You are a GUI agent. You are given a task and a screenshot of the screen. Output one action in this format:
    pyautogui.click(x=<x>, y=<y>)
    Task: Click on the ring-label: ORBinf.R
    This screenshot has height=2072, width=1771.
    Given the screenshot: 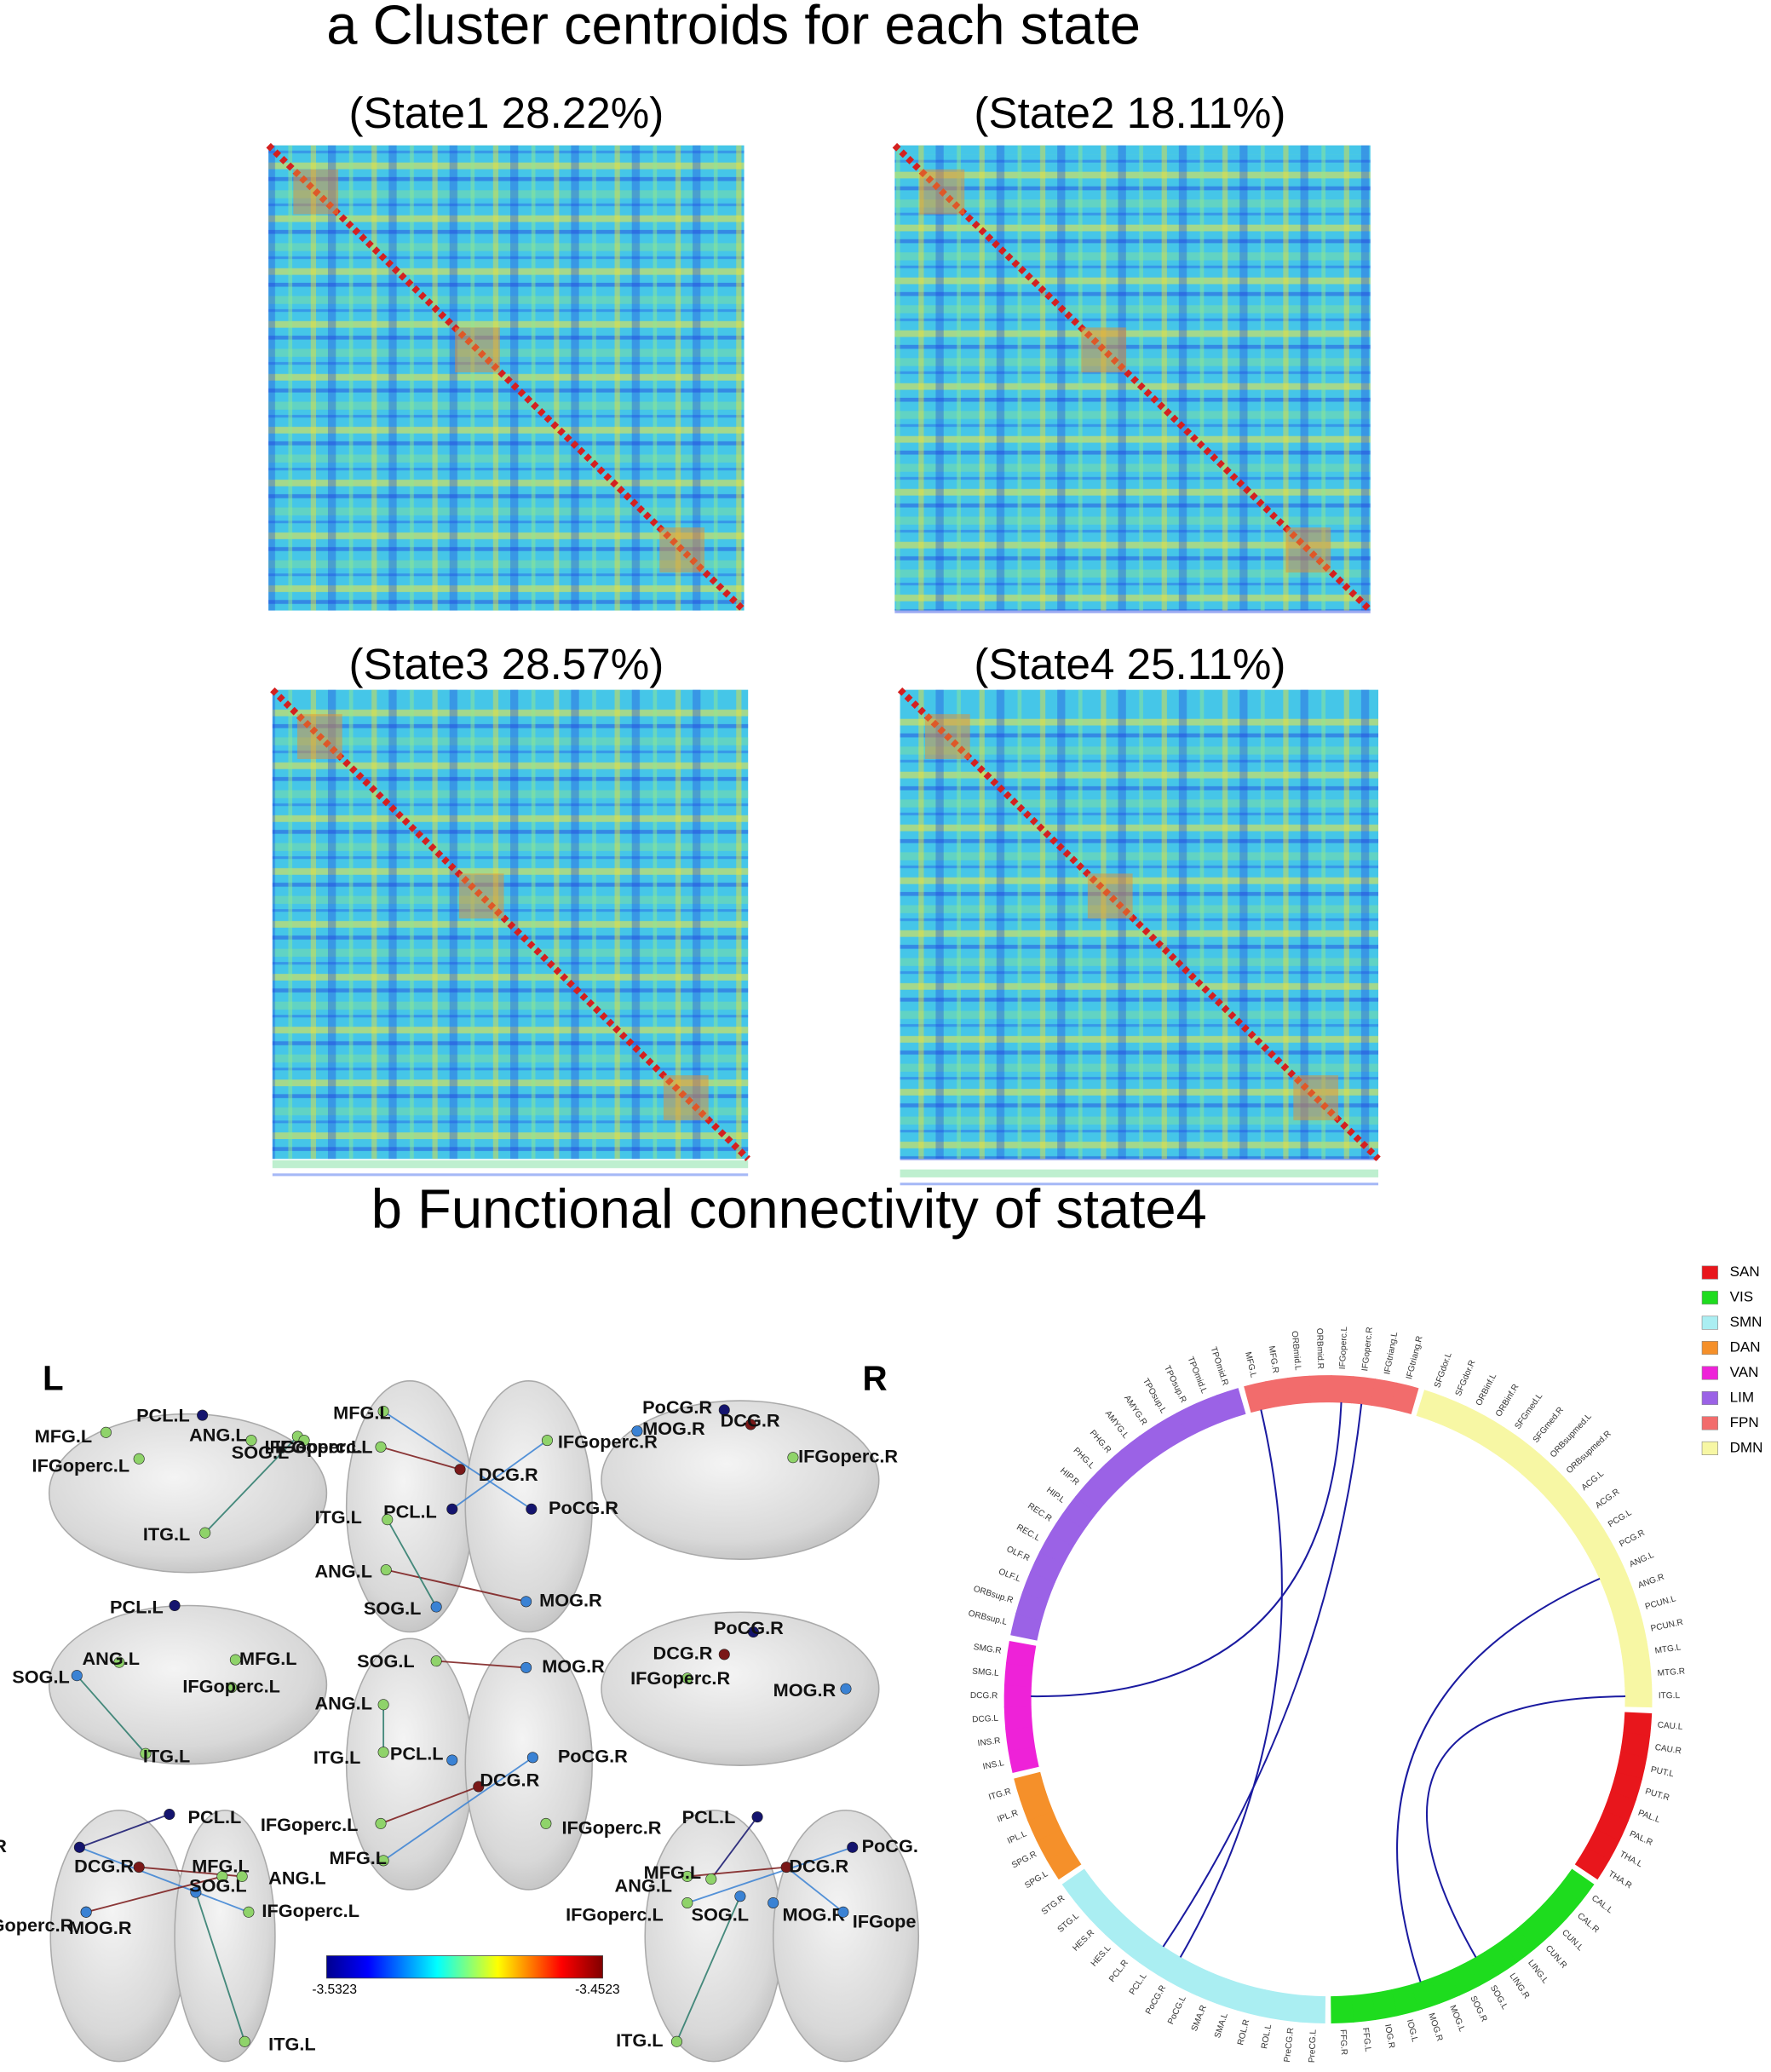 What is the action you would take?
    pyautogui.click(x=1508, y=1401)
    